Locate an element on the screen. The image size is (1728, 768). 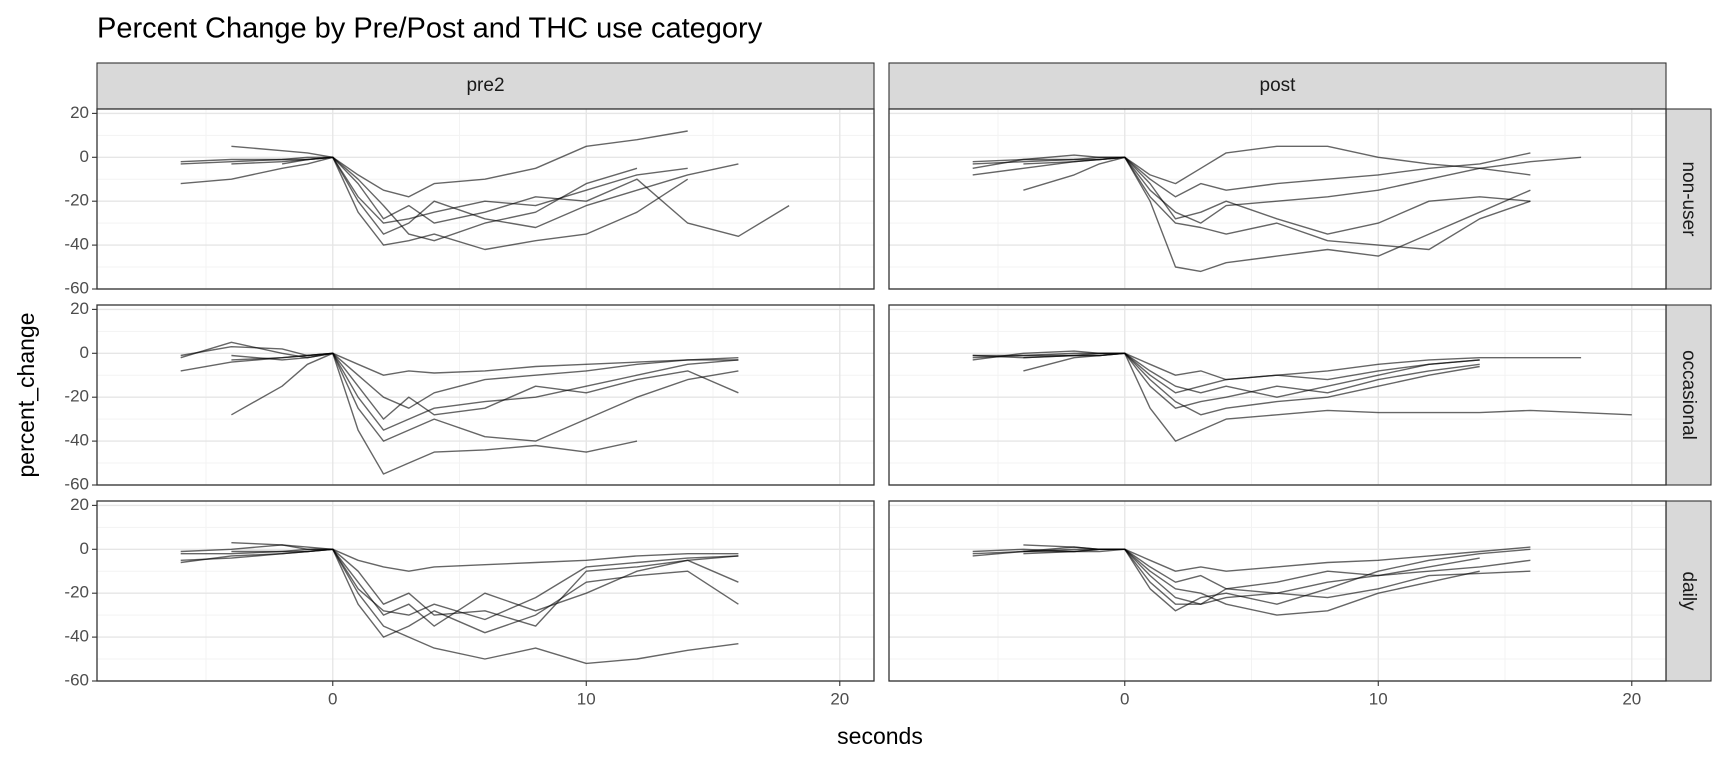
strip-label: non-user is located at coordinates (1688, 200).